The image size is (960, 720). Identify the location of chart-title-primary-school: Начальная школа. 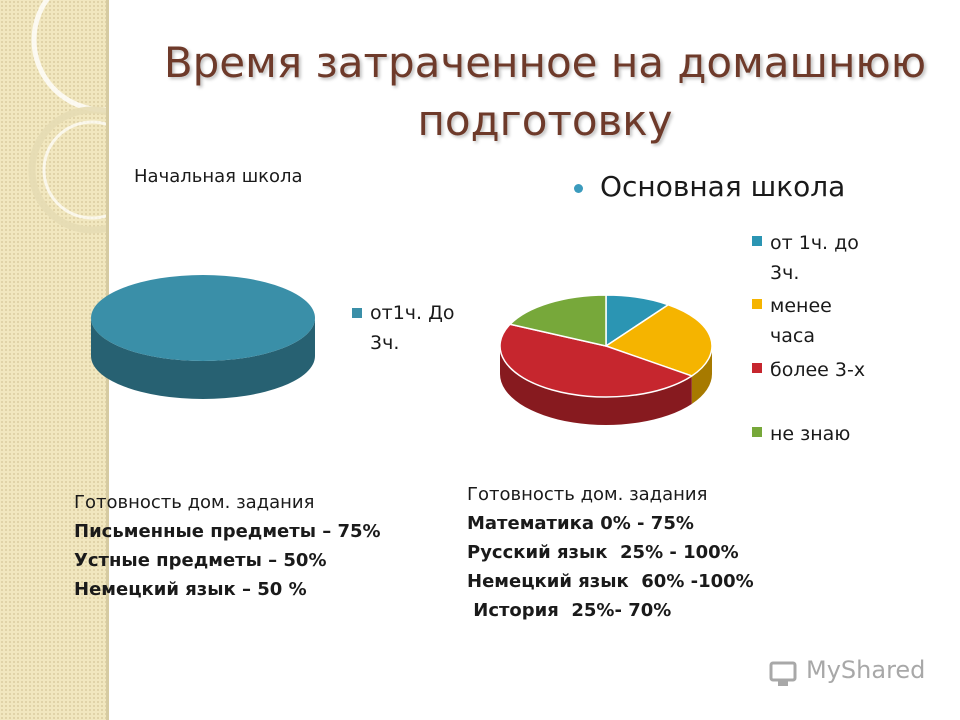
(218, 176).